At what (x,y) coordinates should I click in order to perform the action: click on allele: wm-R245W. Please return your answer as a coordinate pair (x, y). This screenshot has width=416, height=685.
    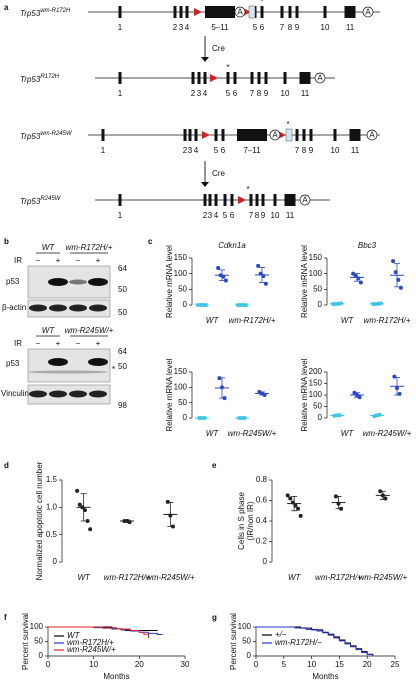
    Looking at the image, I should click on (56, 134).